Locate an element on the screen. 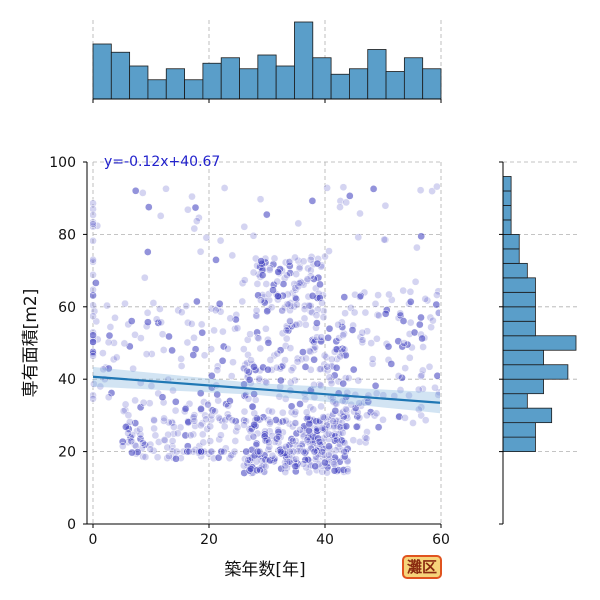 The image size is (600, 600). regression is located at coordinates (266, 390).